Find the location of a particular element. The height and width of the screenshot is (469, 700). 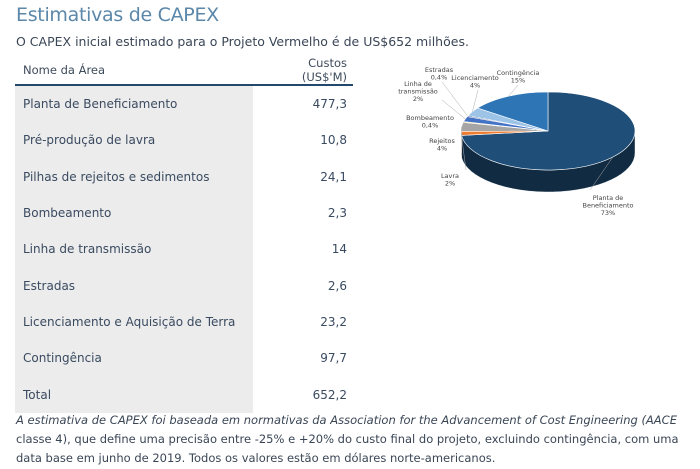

area-cost: 2,6 is located at coordinates (337, 285).